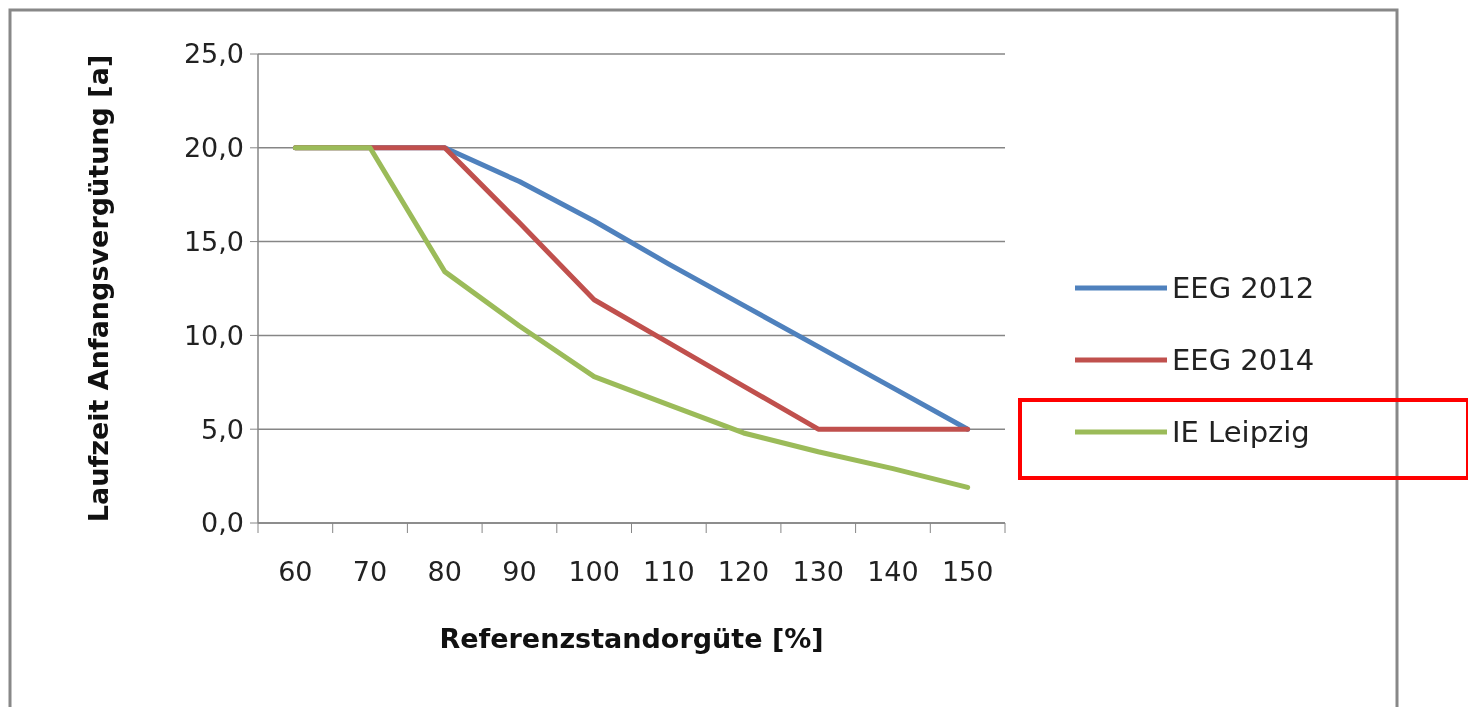 The width and height of the screenshot is (1468, 707). Describe the element at coordinates (519, 571) in the screenshot. I see `x-tick-label: 90` at that location.